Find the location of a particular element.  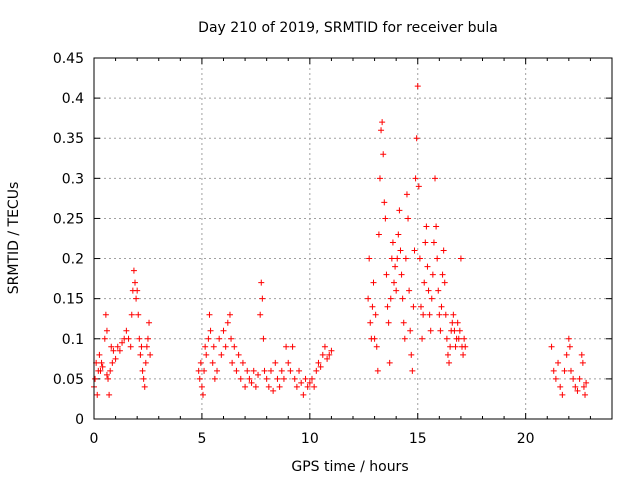

y-tick-label: 0 is located at coordinates (79, 420).